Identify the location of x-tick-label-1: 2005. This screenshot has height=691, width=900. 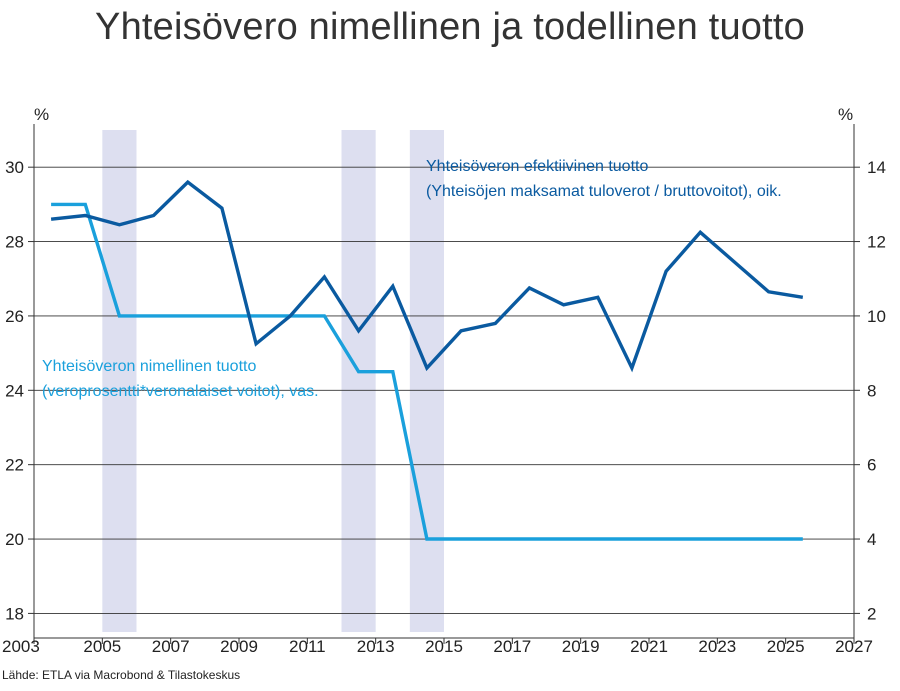
(102, 646).